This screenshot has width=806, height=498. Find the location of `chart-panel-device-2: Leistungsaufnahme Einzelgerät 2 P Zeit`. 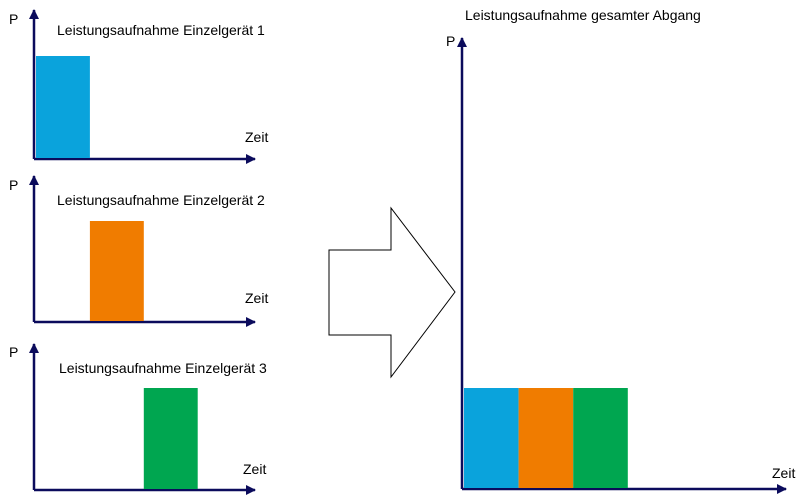

chart-panel-device-2: Leistungsaufnahme Einzelgerät 2 P Zeit is located at coordinates (138, 251).